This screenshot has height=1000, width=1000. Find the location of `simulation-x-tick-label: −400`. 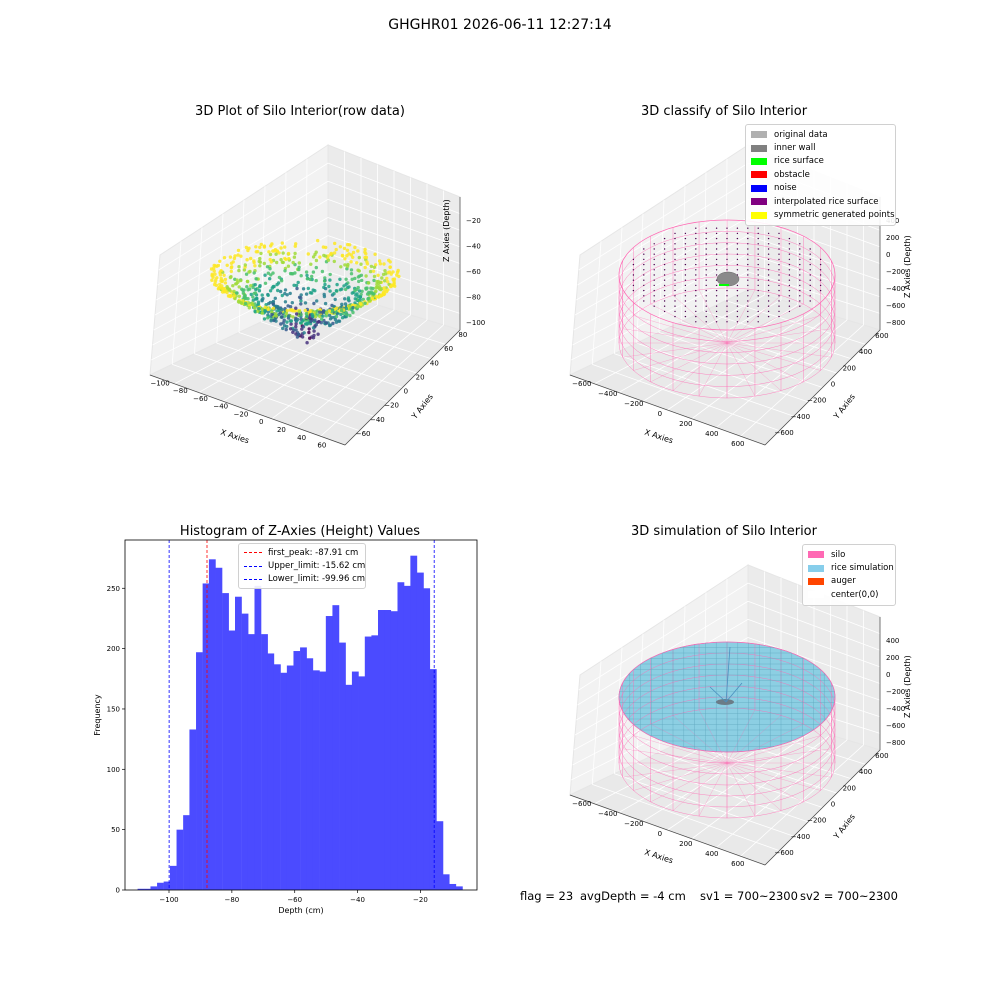

simulation-x-tick-label: −400 is located at coordinates (607, 814).